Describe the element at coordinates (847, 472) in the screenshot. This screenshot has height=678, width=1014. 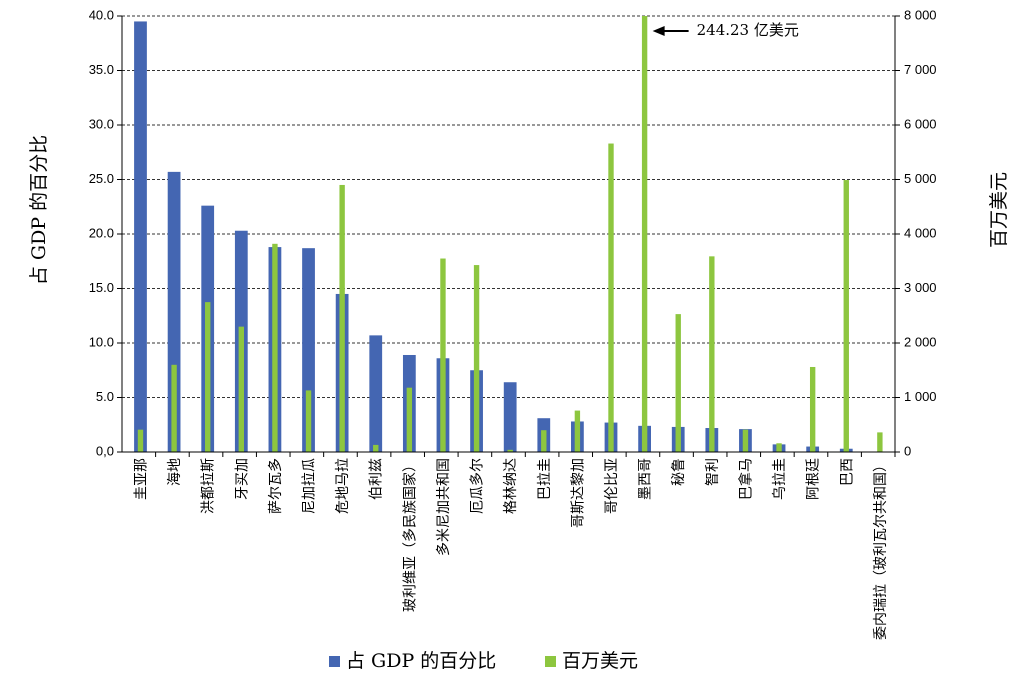
I see `x-tick-label: 巴西` at that location.